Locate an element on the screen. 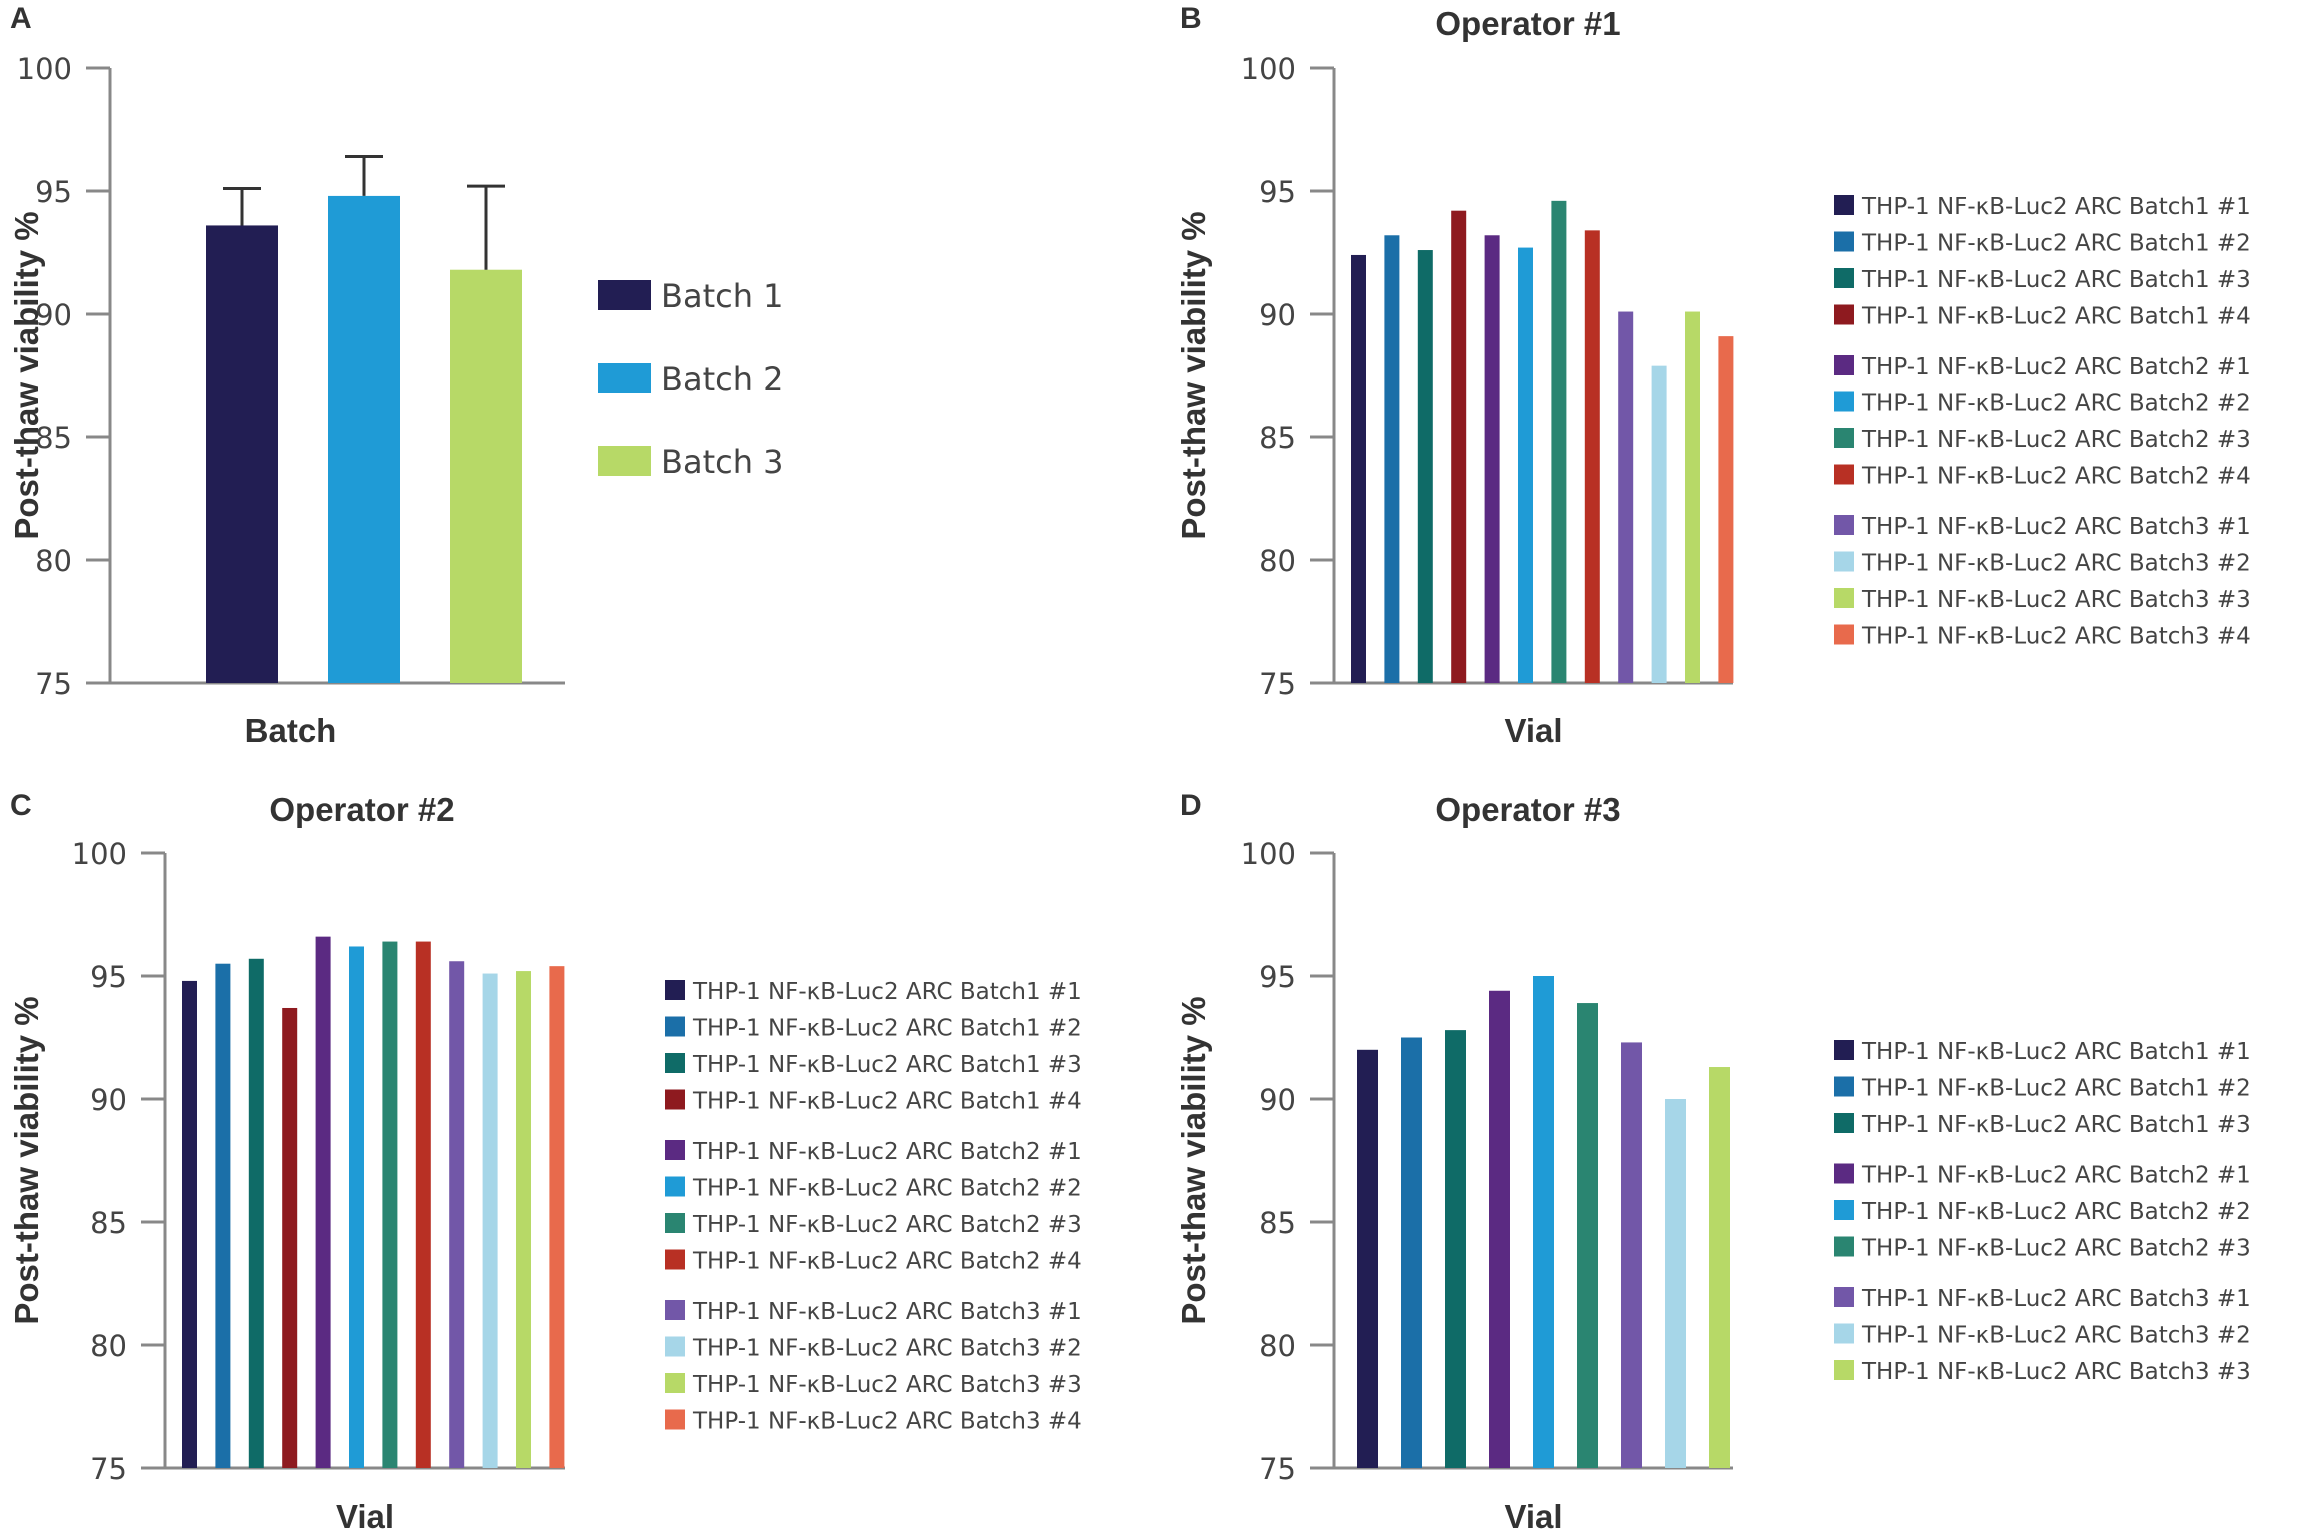 This screenshot has height=1537, width=2306. legend-label: THP-1 NF-κB-Luc2 ARC Batch1 #1 is located at coordinates (2056, 1052).